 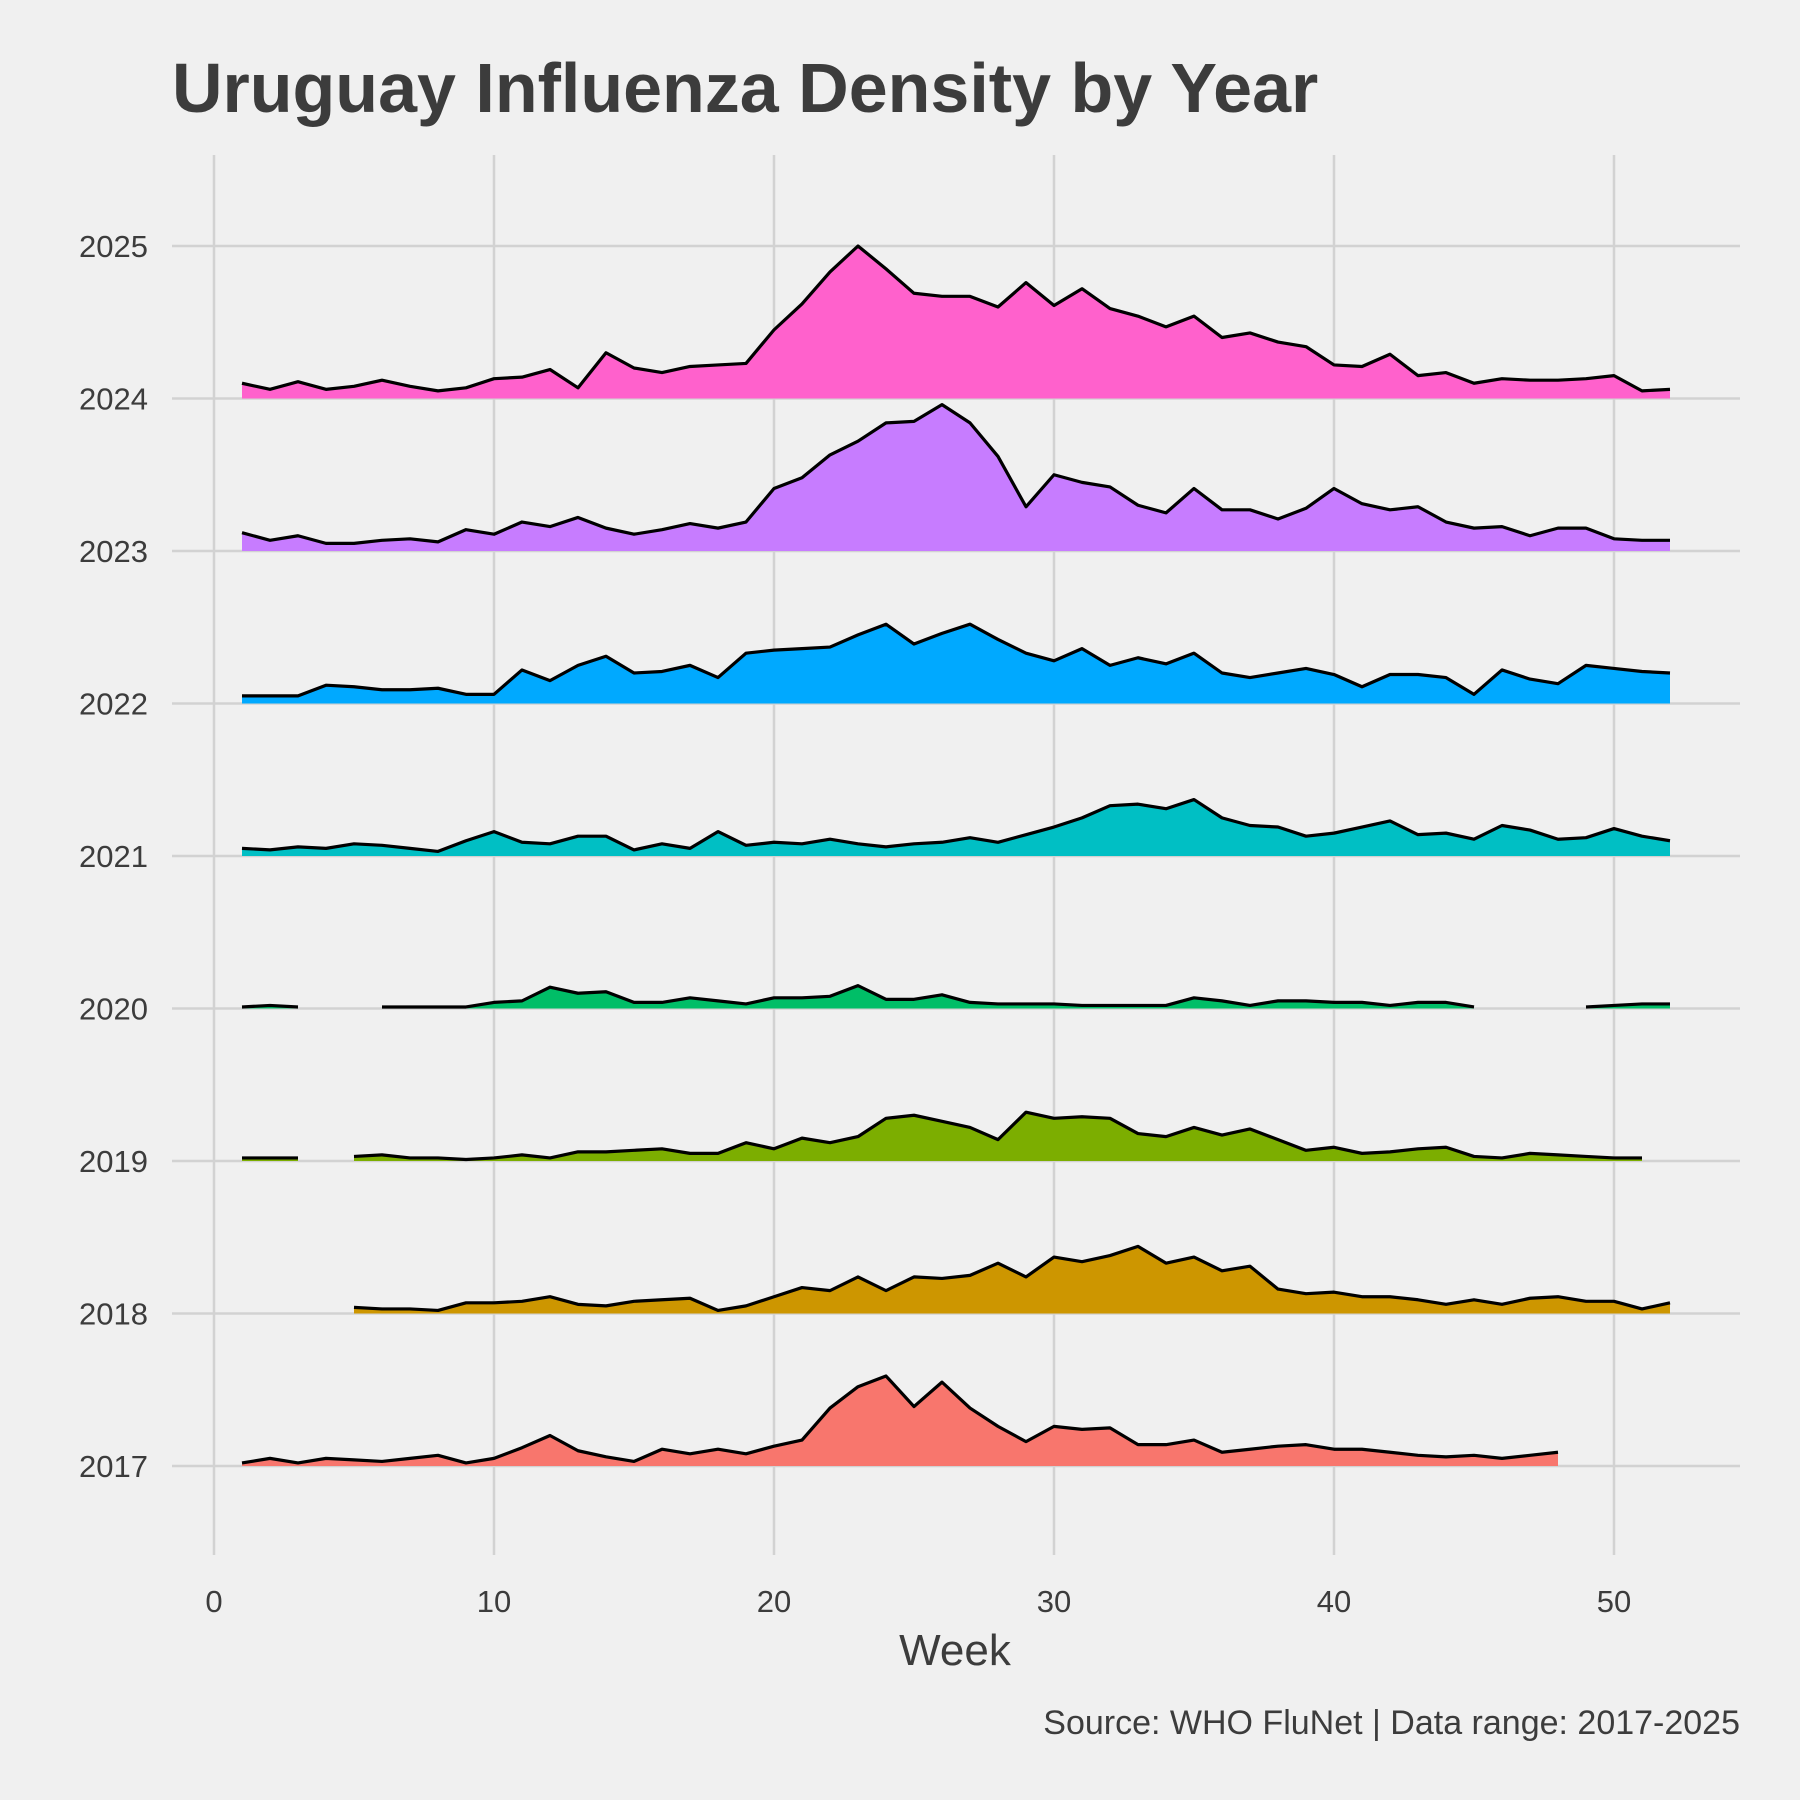 I want to click on y-tick-label-2024: 2024, so click(x=113, y=399).